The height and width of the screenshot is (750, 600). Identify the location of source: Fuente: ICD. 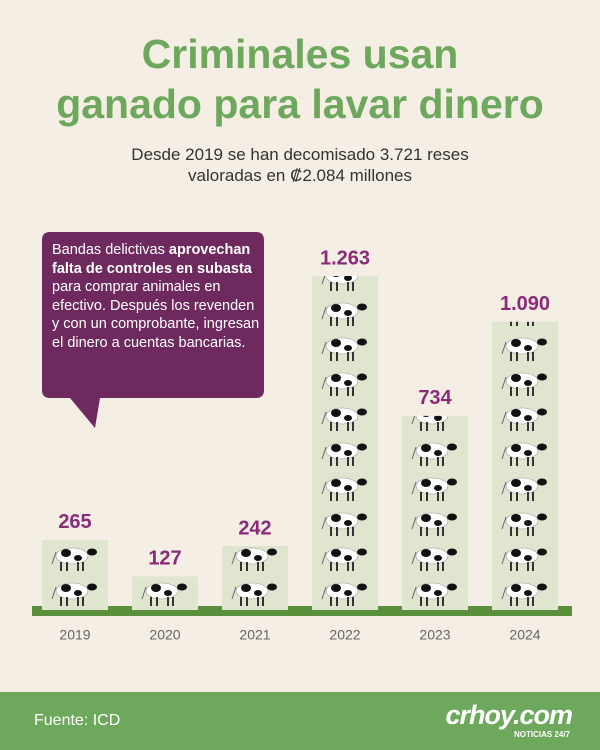
(77, 720).